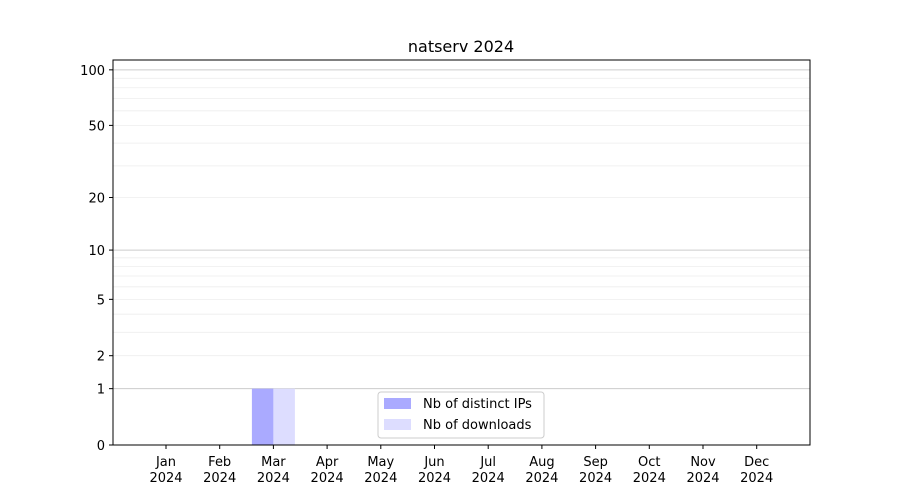 The image size is (900, 500). What do you see at coordinates (101, 390) in the screenshot?
I see `y-tick-label: 1` at bounding box center [101, 390].